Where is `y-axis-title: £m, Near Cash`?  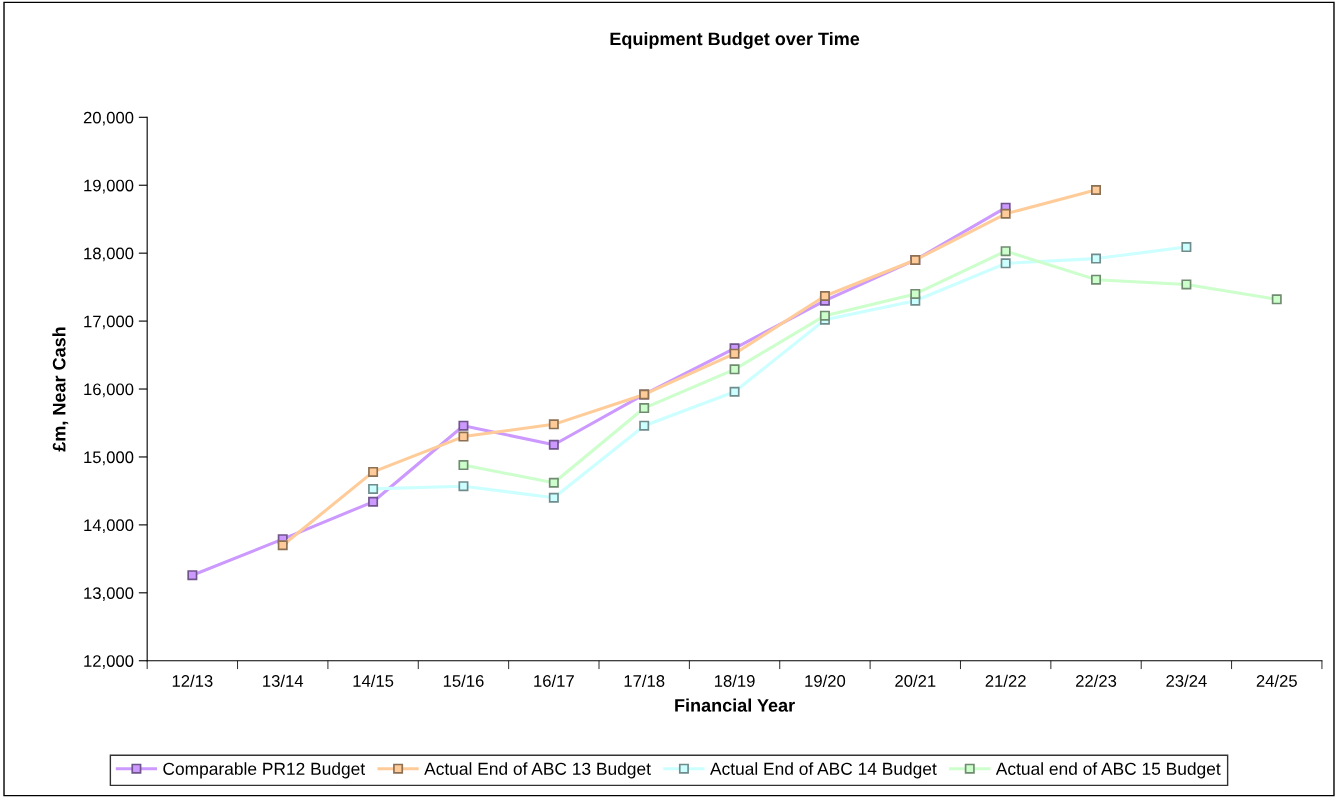
y-axis-title: £m, Near Cash is located at coordinates (60, 389).